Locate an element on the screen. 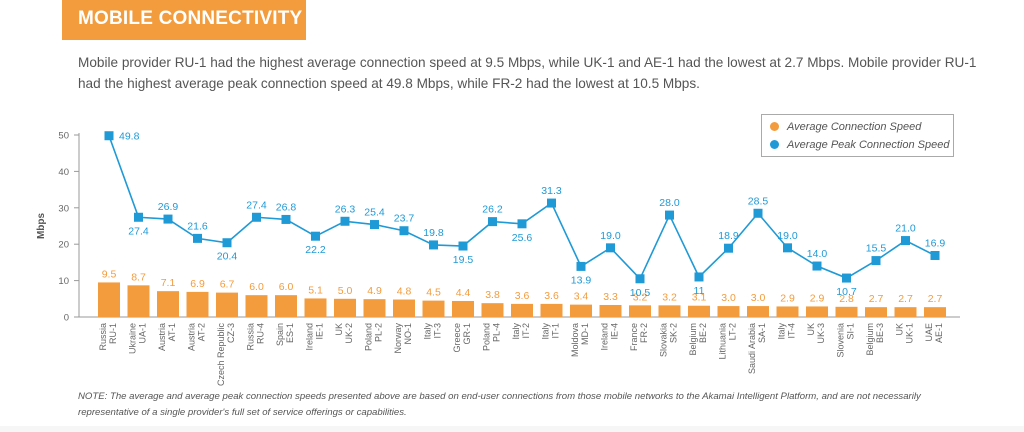 This screenshot has height=432, width=1024. page-bottom-strip is located at coordinates (512, 429).